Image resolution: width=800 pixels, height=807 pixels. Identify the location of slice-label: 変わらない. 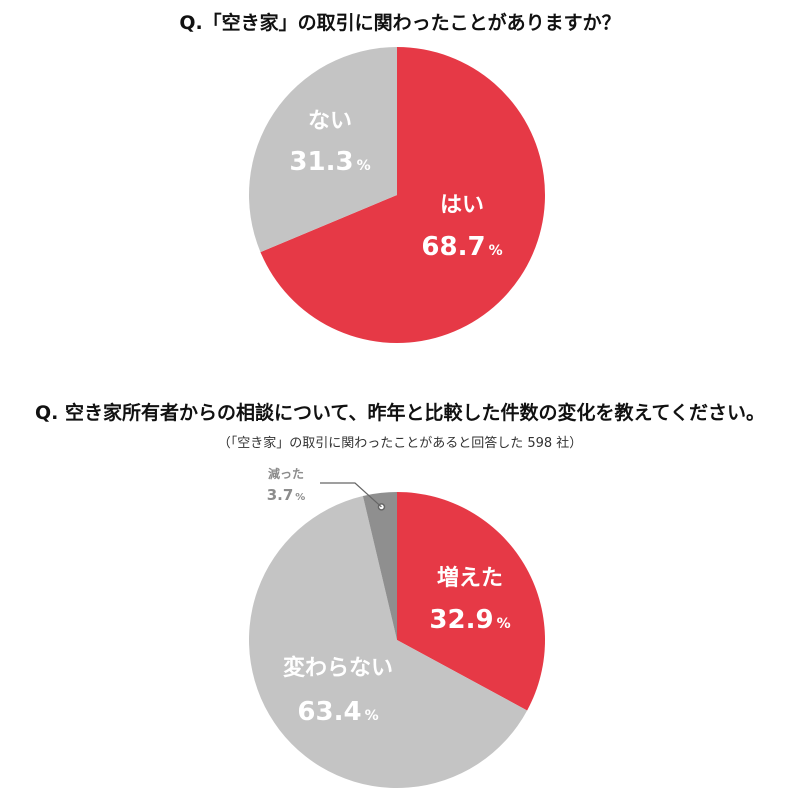
(338, 668).